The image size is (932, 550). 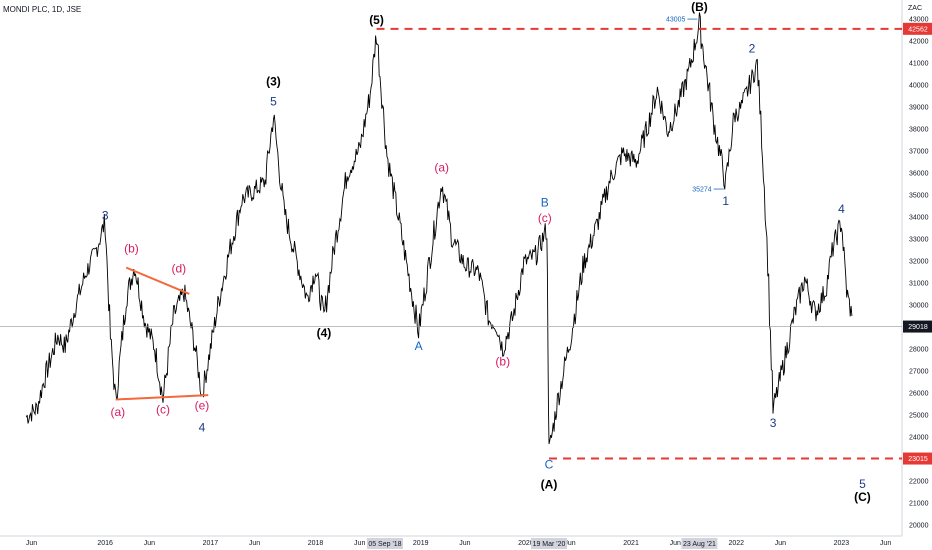 I want to click on x-tick-label: 2023, so click(x=842, y=543).